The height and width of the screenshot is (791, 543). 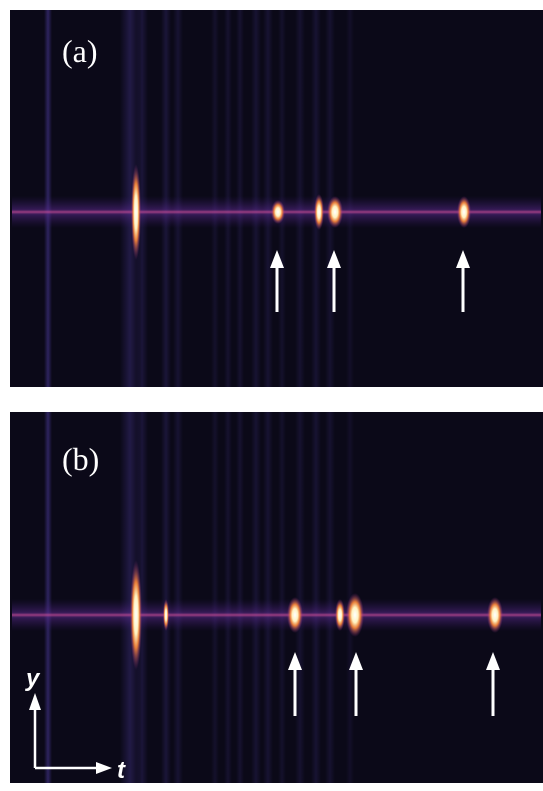 I want to click on y-axis-label: y, so click(x=33, y=678).